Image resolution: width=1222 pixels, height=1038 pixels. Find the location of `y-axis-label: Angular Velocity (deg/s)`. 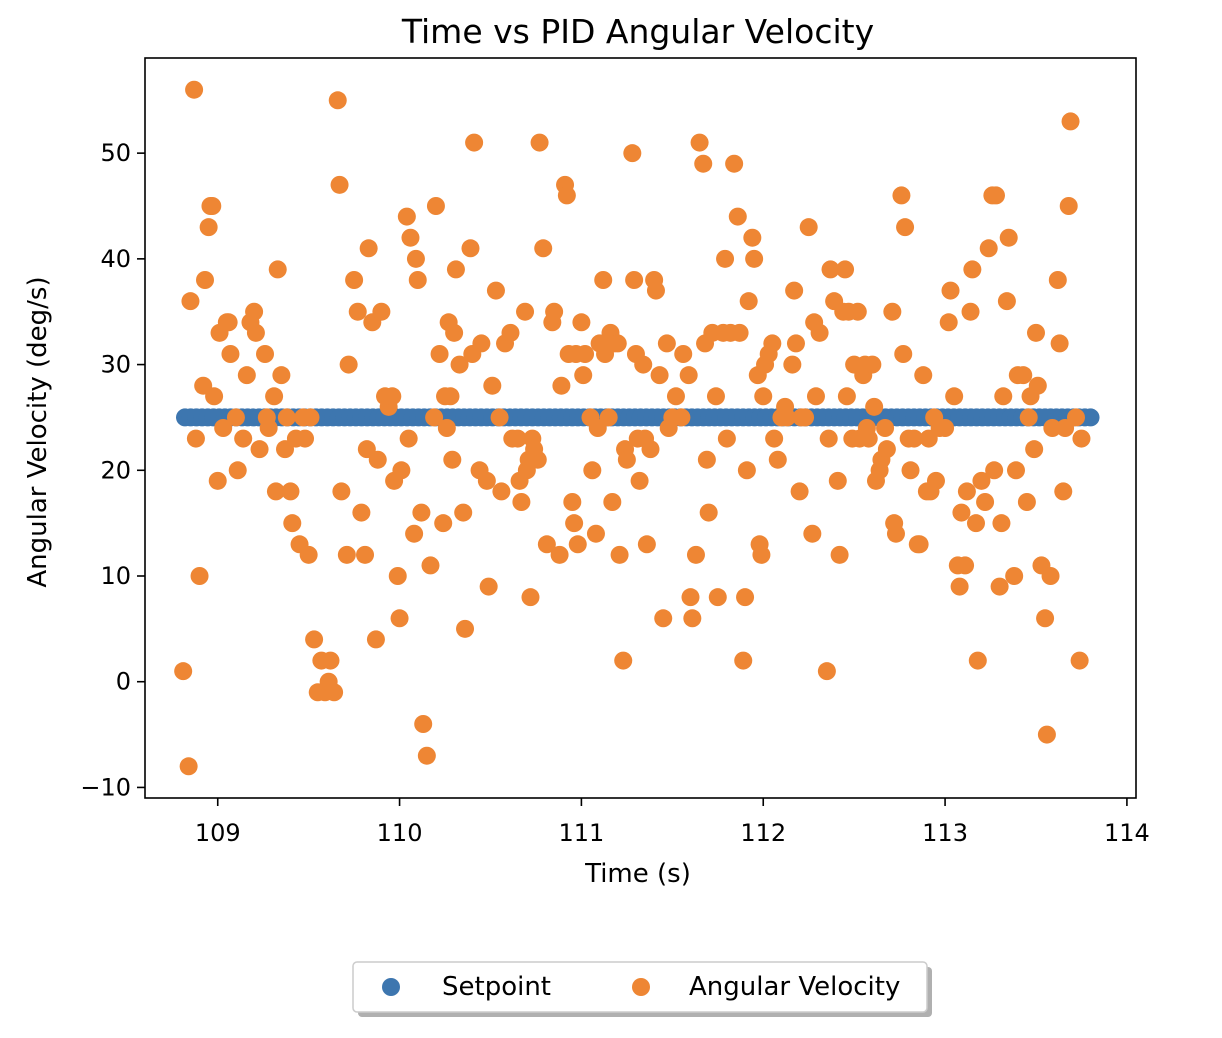

y-axis-label: Angular Velocity (deg/s) is located at coordinates (38, 431).